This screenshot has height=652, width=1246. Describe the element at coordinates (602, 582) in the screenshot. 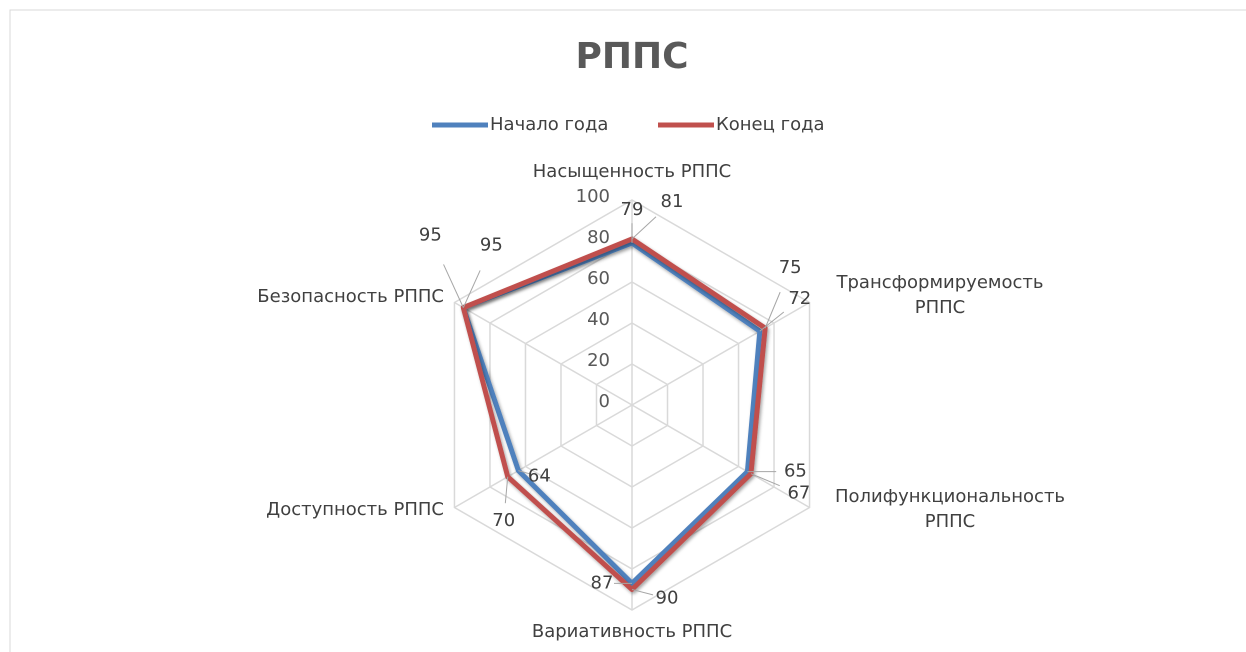

I see `data-label: 87` at that location.